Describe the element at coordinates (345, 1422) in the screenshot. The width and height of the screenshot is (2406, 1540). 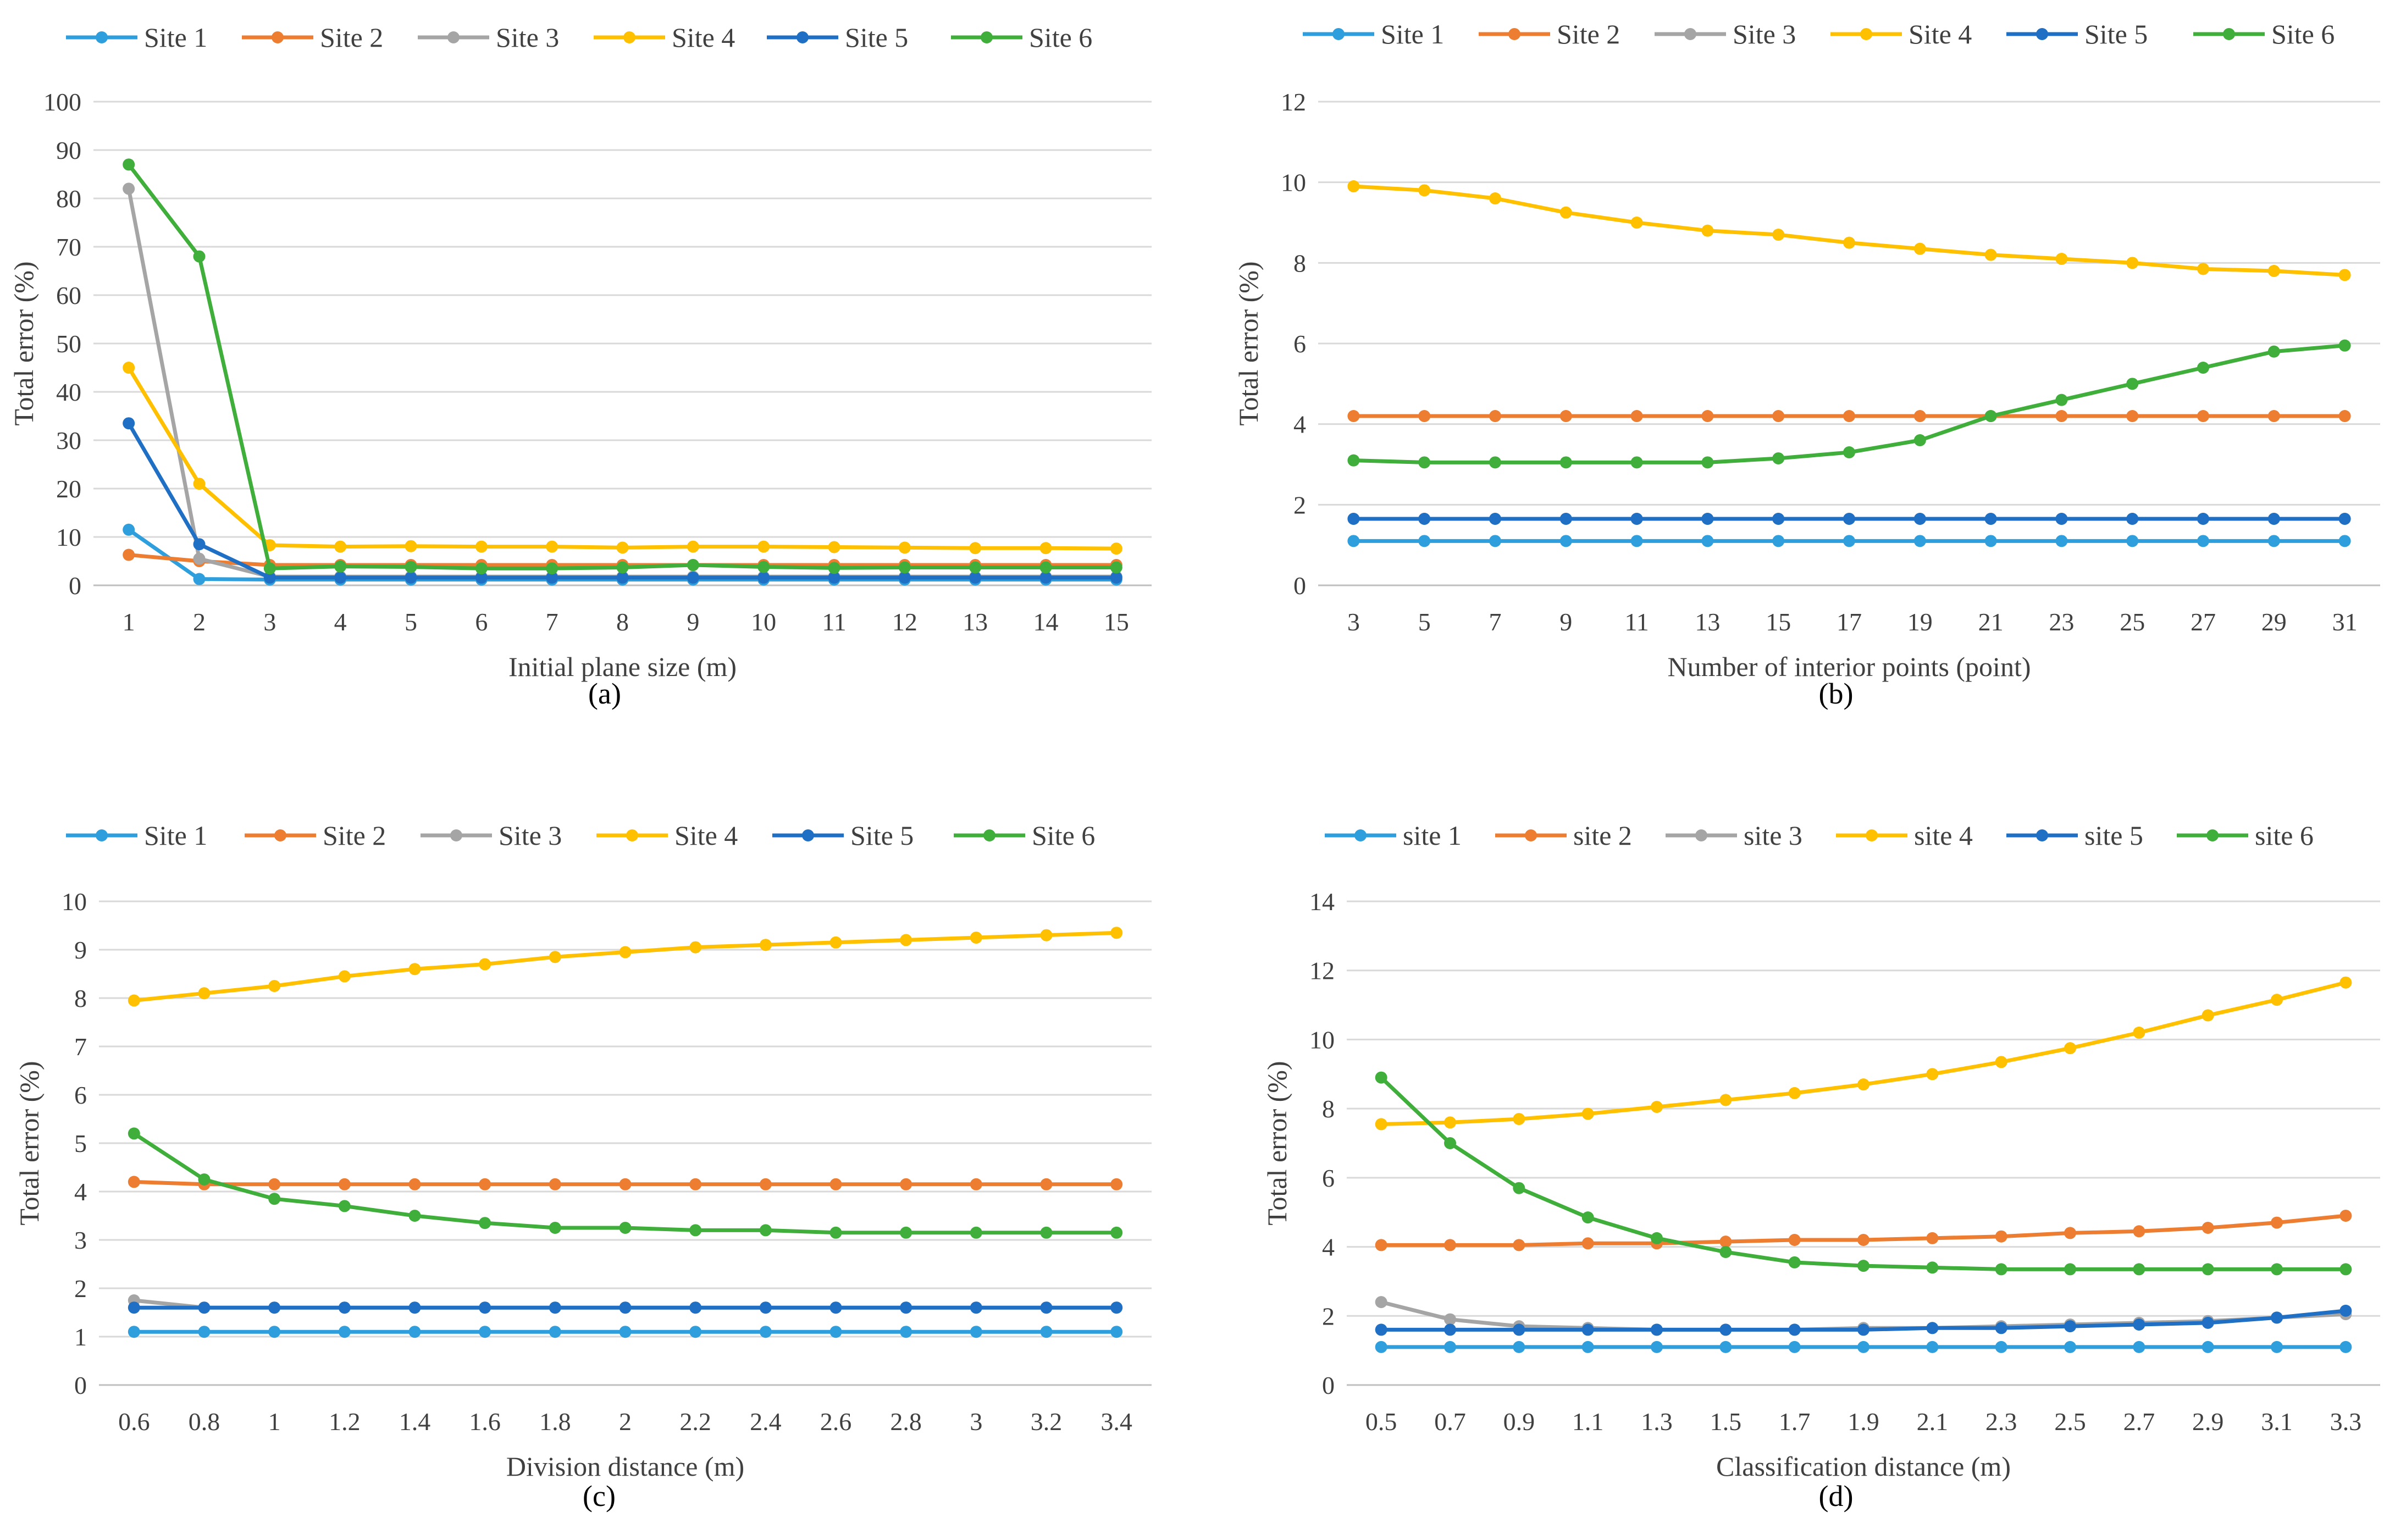
I see `x-tick-label: 1.2` at that location.